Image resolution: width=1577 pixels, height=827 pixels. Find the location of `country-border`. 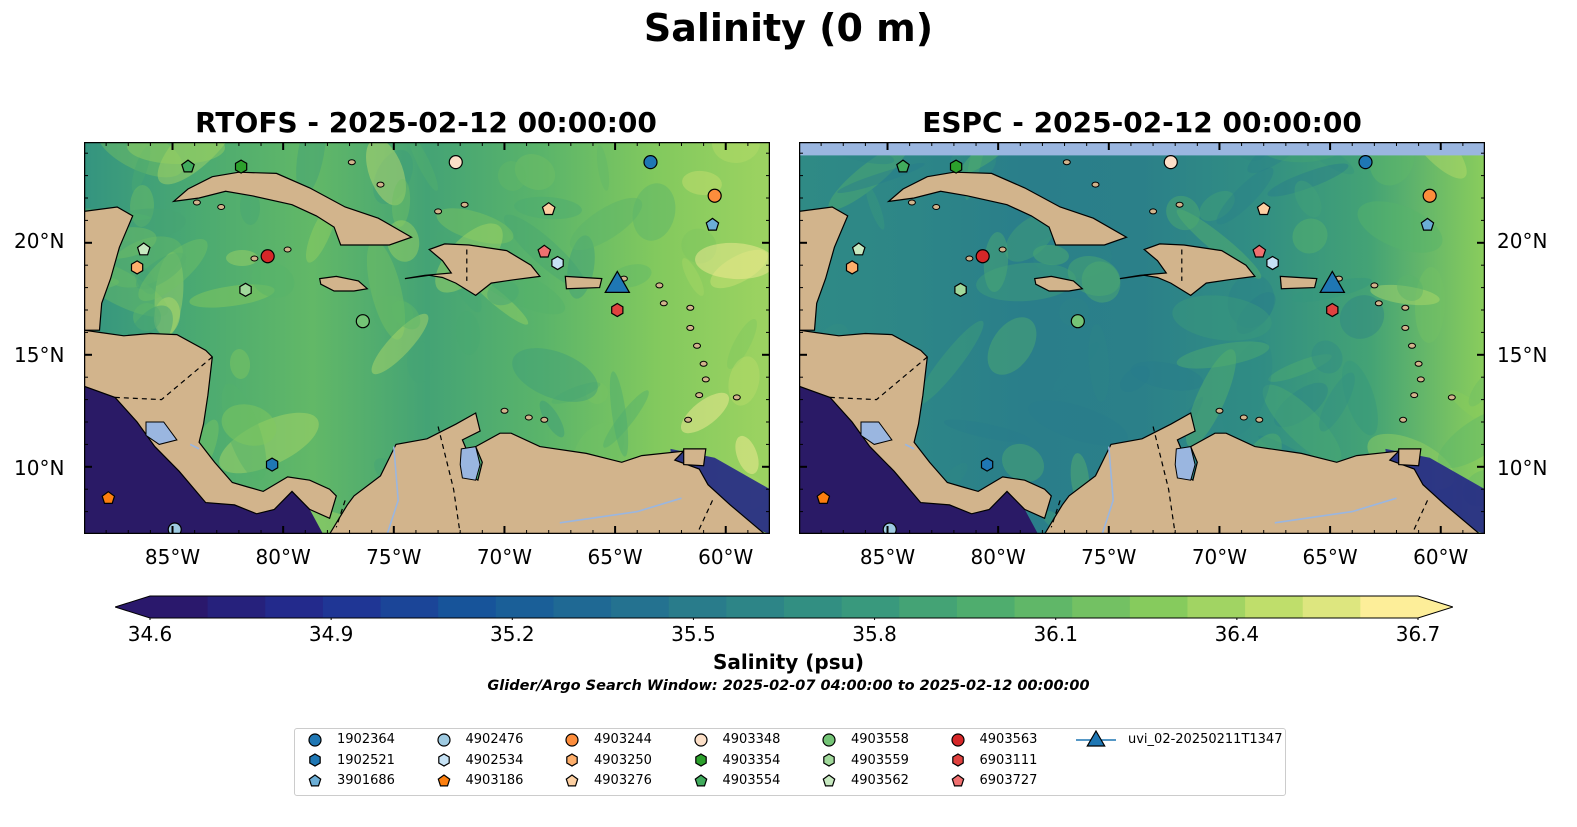

country-border is located at coordinates (163, 378).